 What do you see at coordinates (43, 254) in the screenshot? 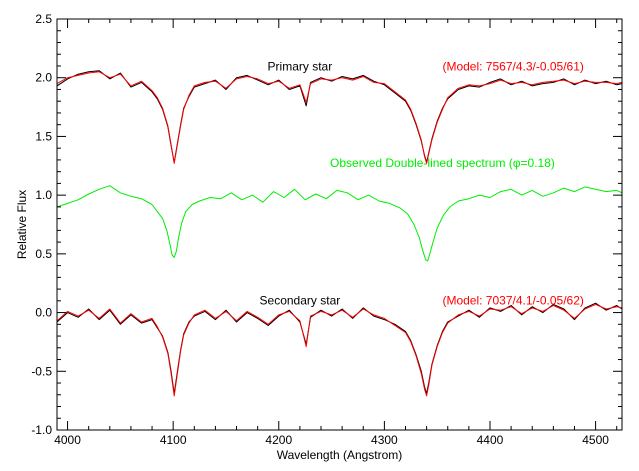
I see `y-tick-label: 0.5` at bounding box center [43, 254].